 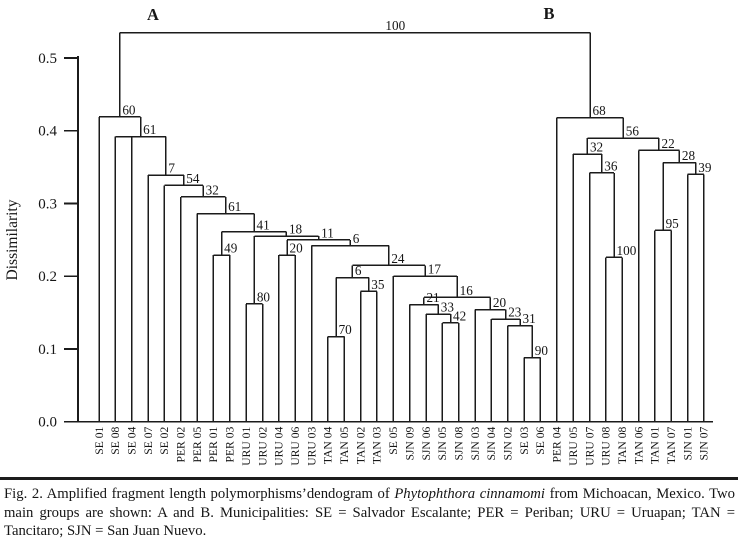 What do you see at coordinates (295, 446) in the screenshot?
I see `leaf-label: URU 06` at bounding box center [295, 446].